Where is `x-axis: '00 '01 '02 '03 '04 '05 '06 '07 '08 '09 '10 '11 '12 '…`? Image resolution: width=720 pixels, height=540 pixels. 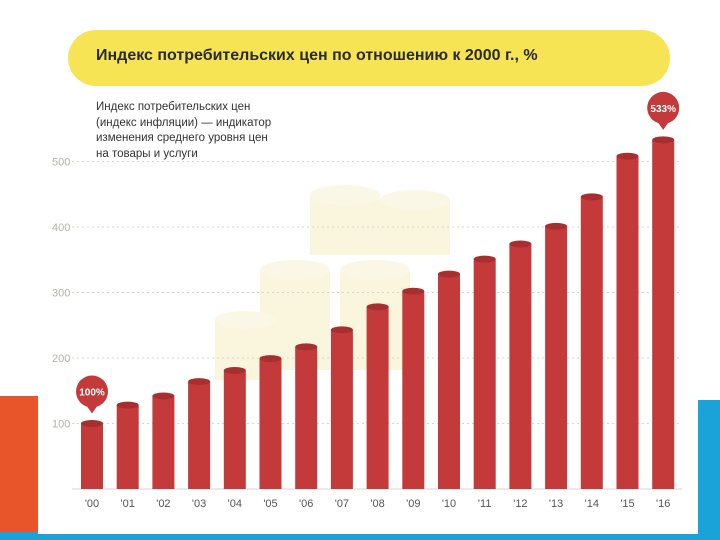 x-axis: '00 '01 '02 '03 '04 '05 '06 '07 '08 '09 '10 '11 '12 '… is located at coordinates (378, 504).